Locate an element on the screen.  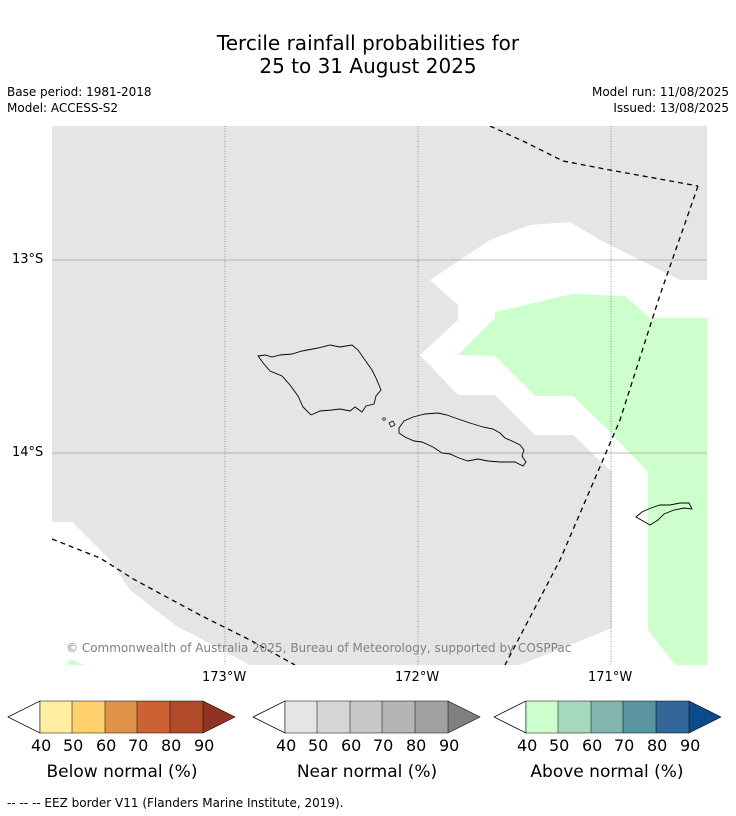
tick-below-80: 80 is located at coordinates (171, 745).